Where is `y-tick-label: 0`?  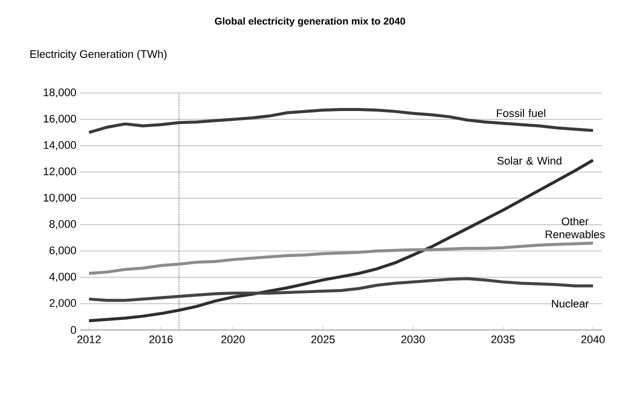 y-tick-label: 0 is located at coordinates (73, 330).